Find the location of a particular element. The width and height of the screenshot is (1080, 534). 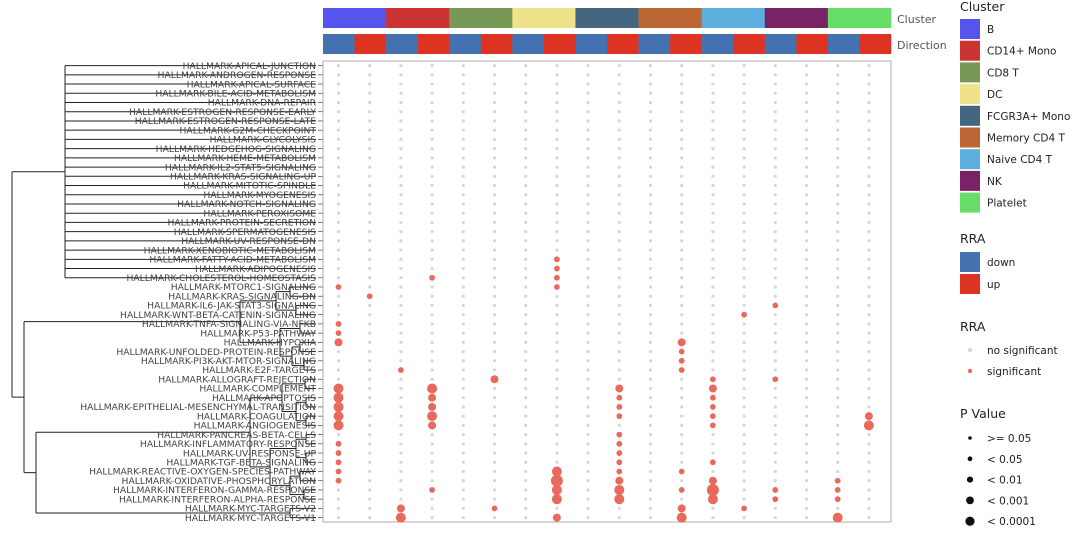

cluster-legend-label: FCGR3A+ Mono is located at coordinates (1028, 117).